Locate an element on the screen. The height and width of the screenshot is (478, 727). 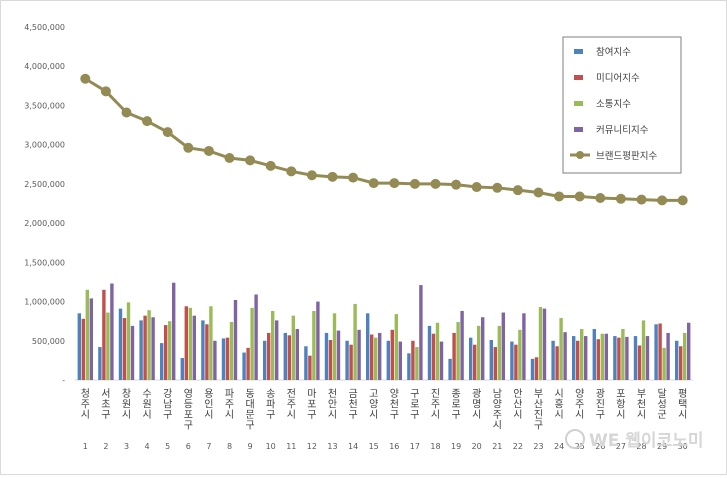
legend-label: 소통지수 is located at coordinates (613, 104).